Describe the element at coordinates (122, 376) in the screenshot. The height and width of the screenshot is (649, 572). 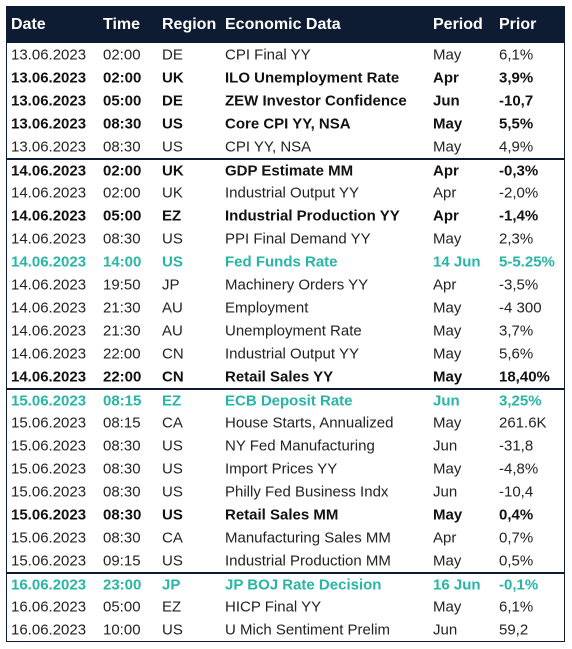
I see `time-cell: 22:00` at that location.